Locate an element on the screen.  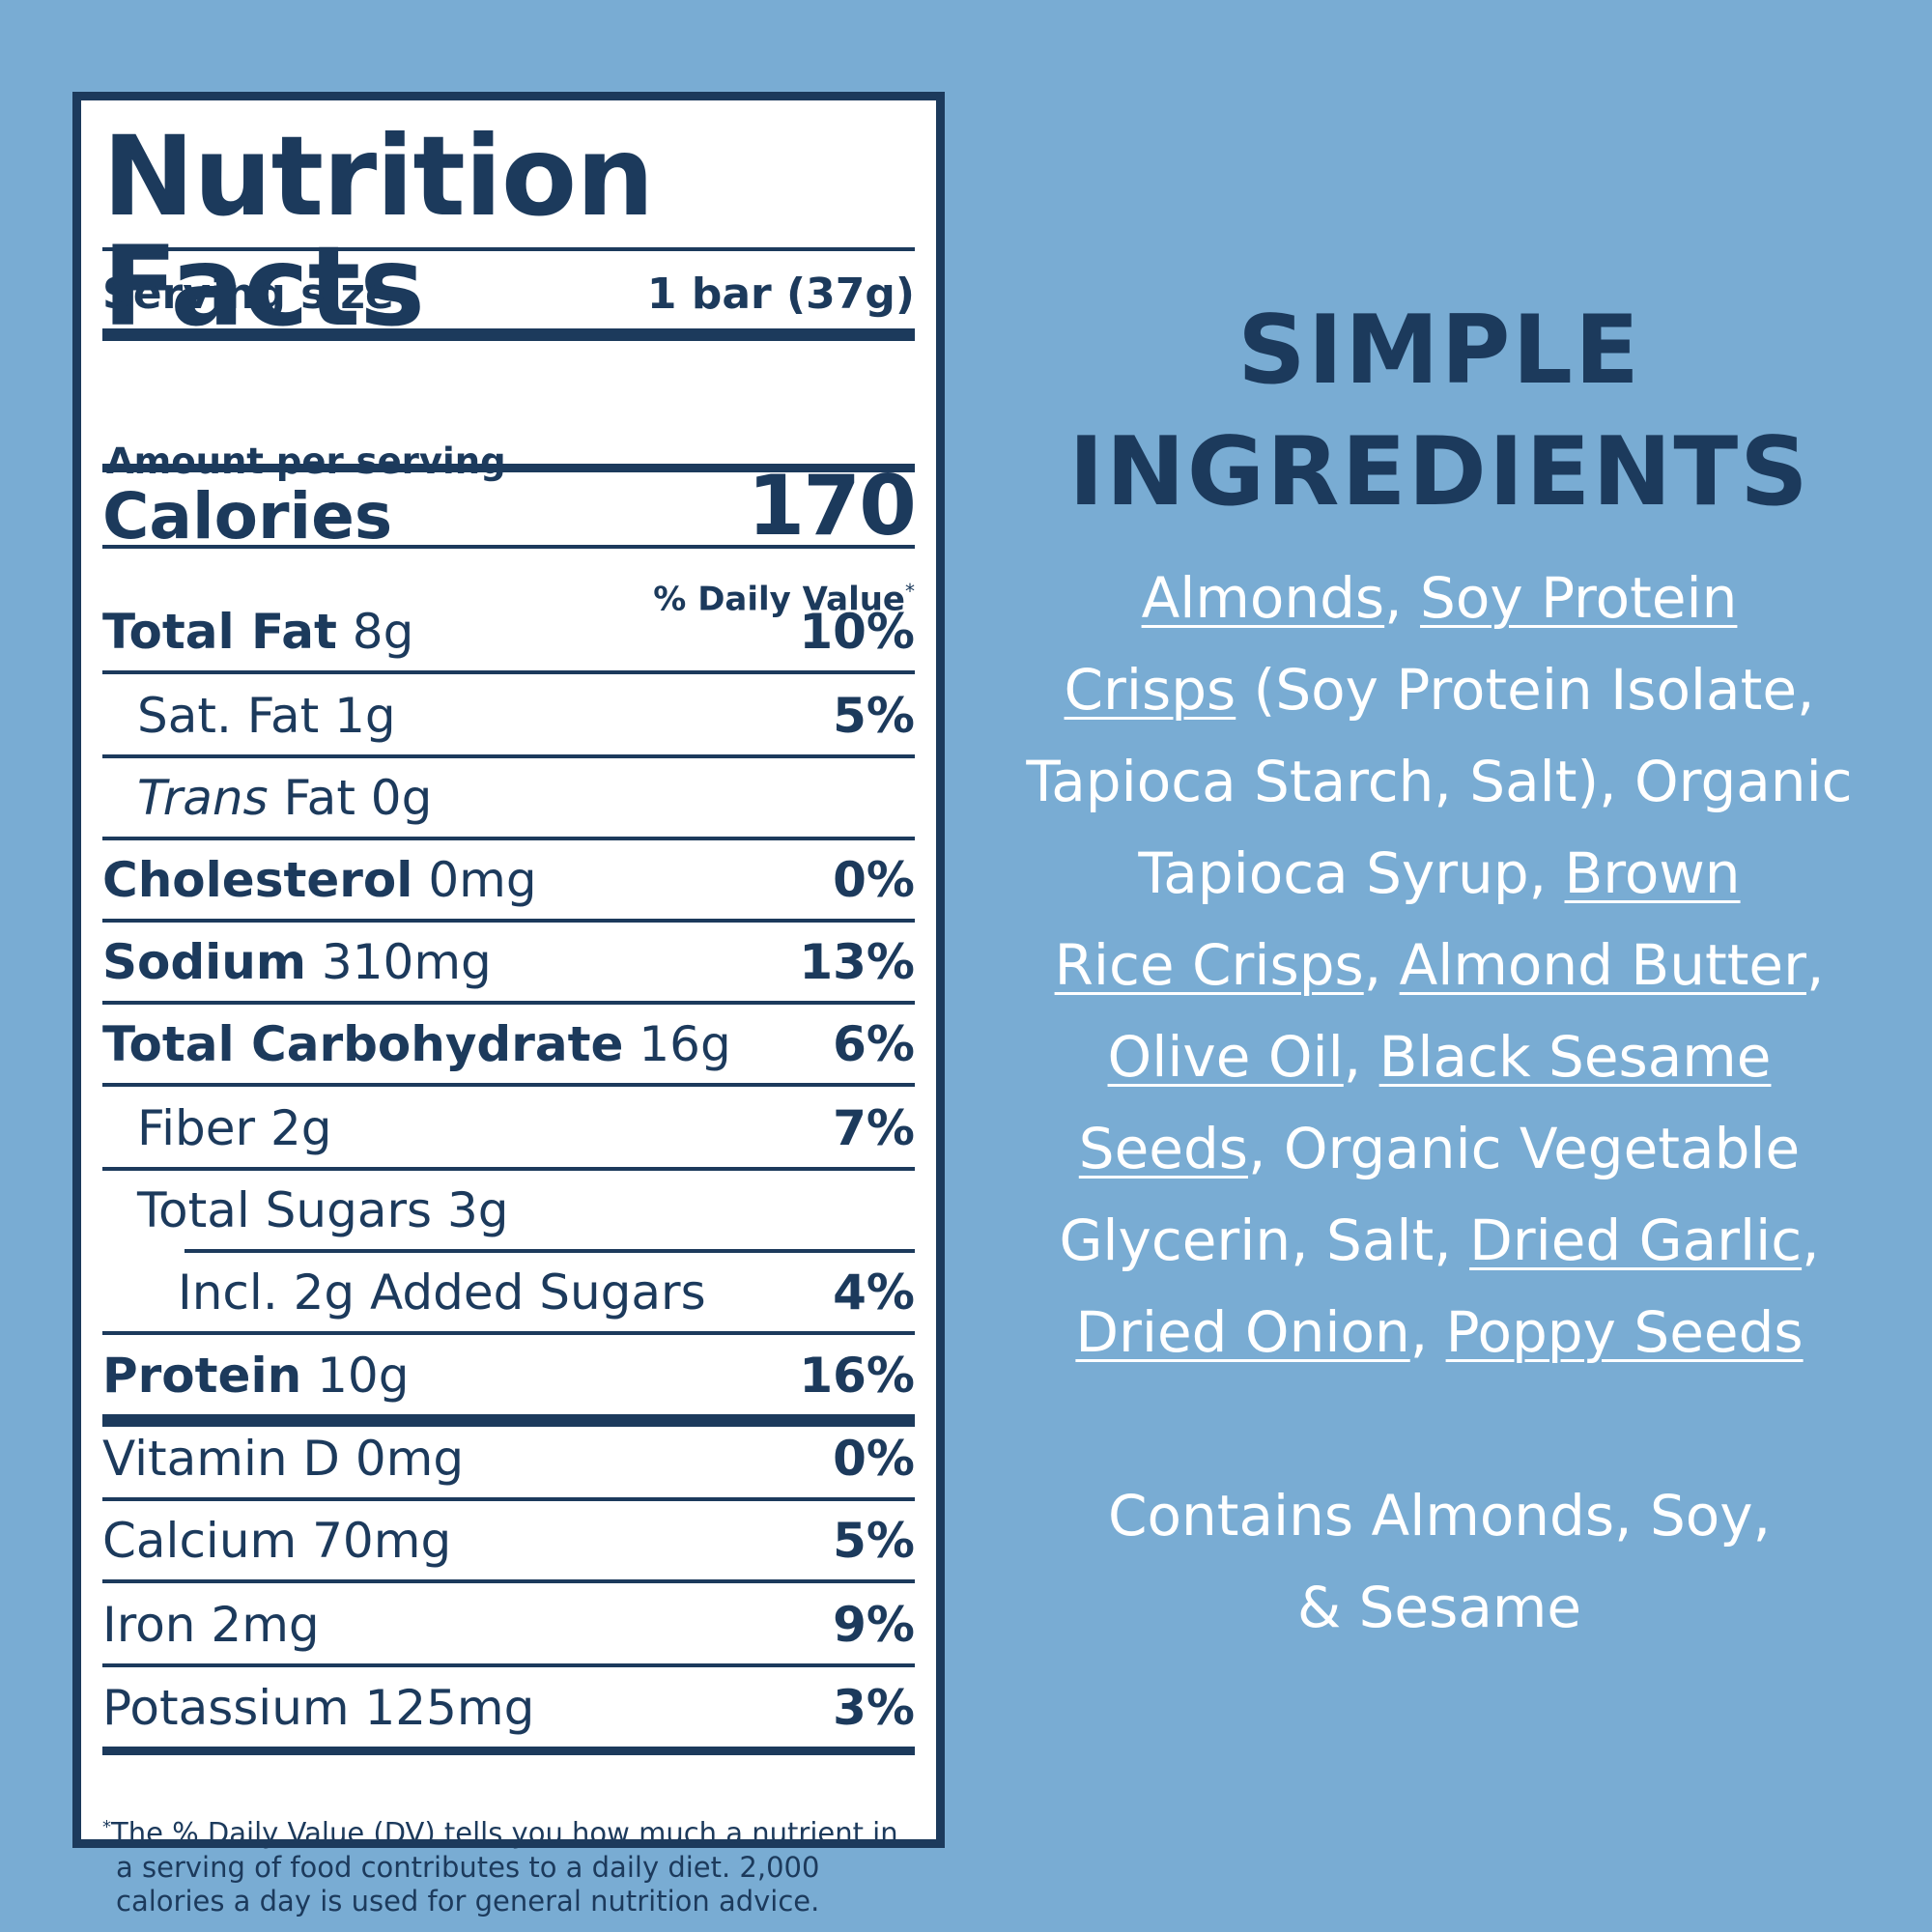
ingredient-link: Almond Butter is located at coordinates (1602, 965).